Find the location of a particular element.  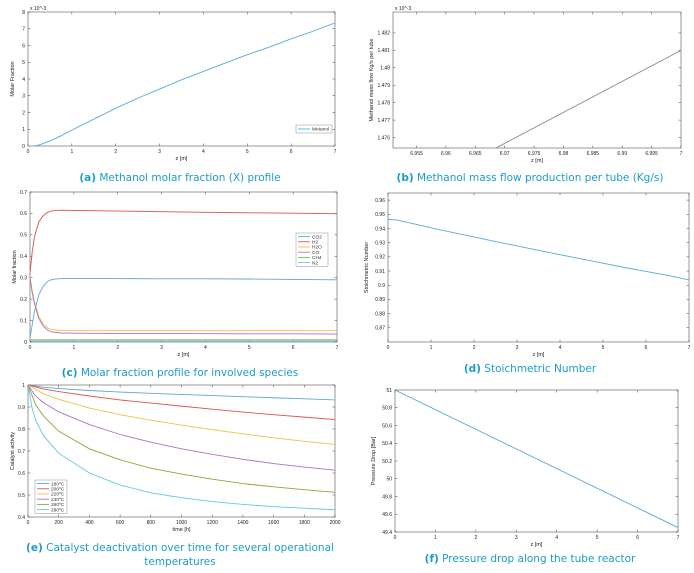

y-tick-label: 0.2 is located at coordinates (23, 300).